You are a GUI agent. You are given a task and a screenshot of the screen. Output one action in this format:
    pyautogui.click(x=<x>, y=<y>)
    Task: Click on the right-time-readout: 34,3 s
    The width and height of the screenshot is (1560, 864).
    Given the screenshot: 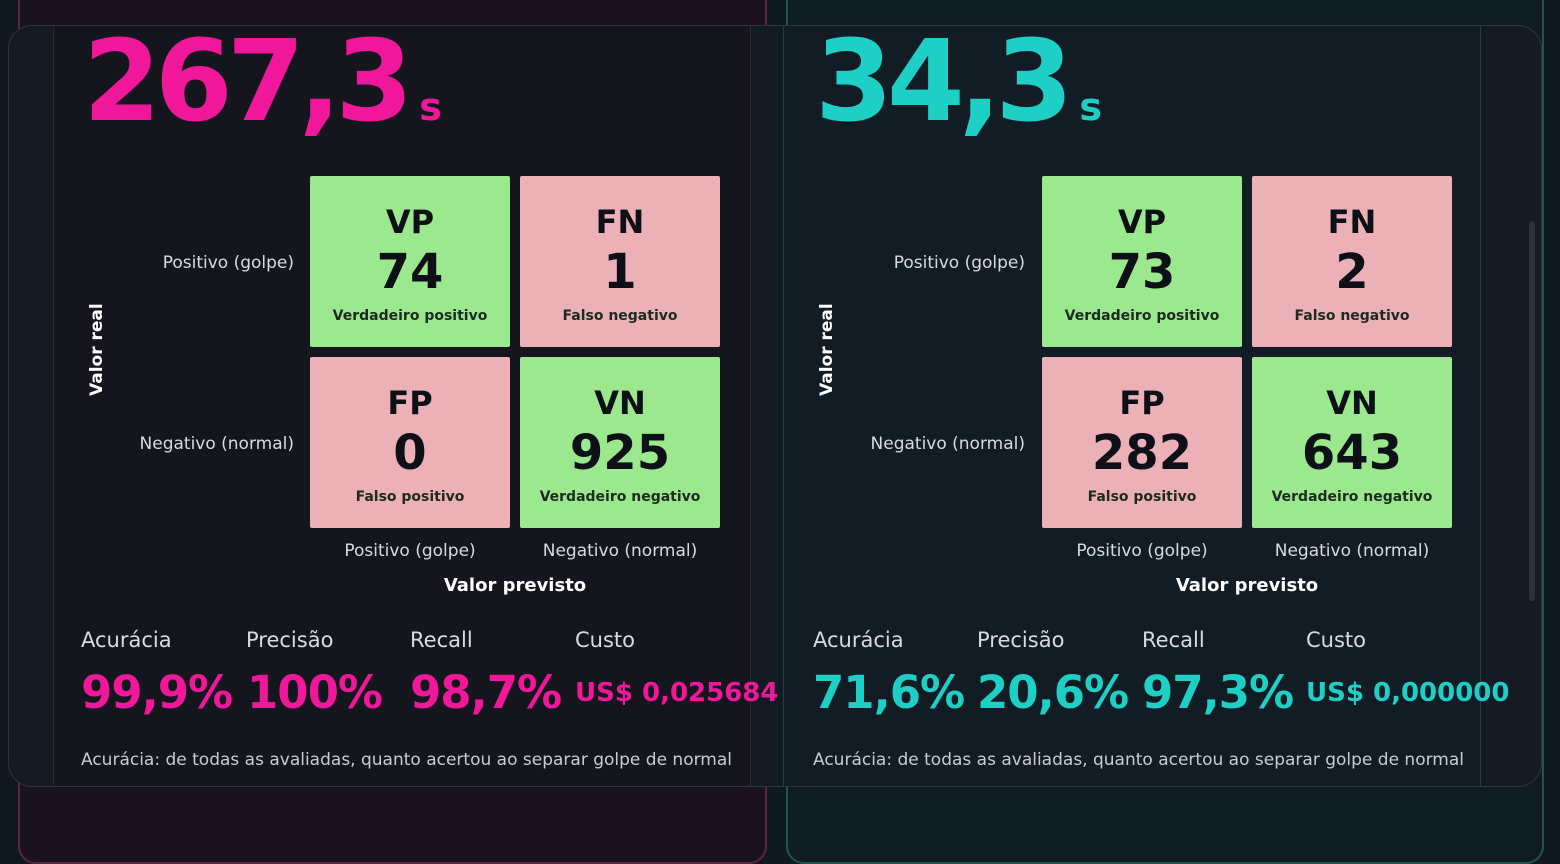 What is the action you would take?
    pyautogui.click(x=958, y=82)
    